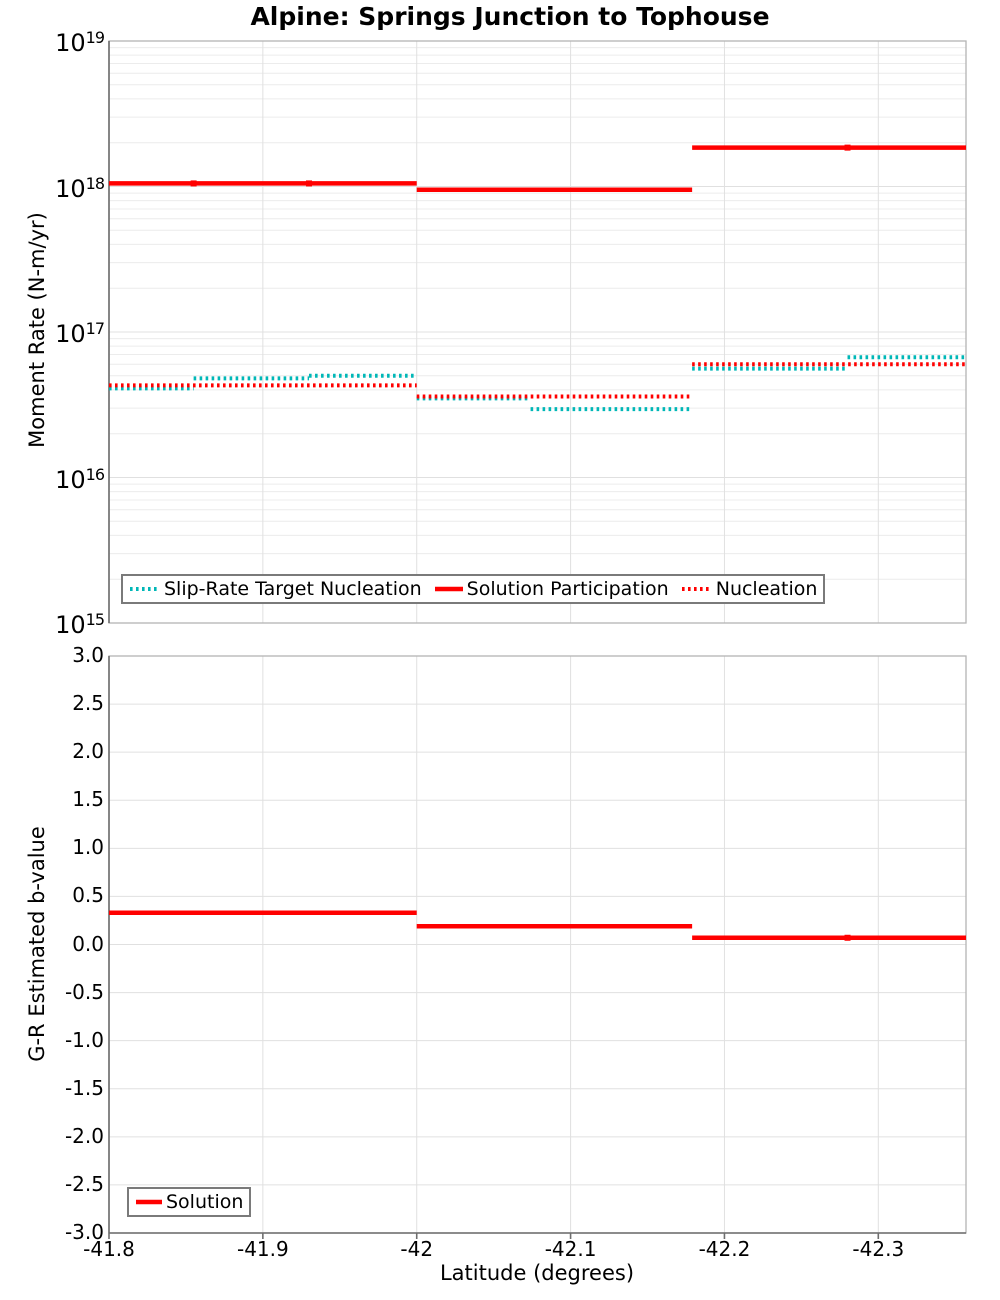 Image resolution: width=1000 pixels, height=1300 pixels. Describe the element at coordinates (293, 589) in the screenshot. I see `legend-label: Slip-Rate Target Nucleation` at that location.